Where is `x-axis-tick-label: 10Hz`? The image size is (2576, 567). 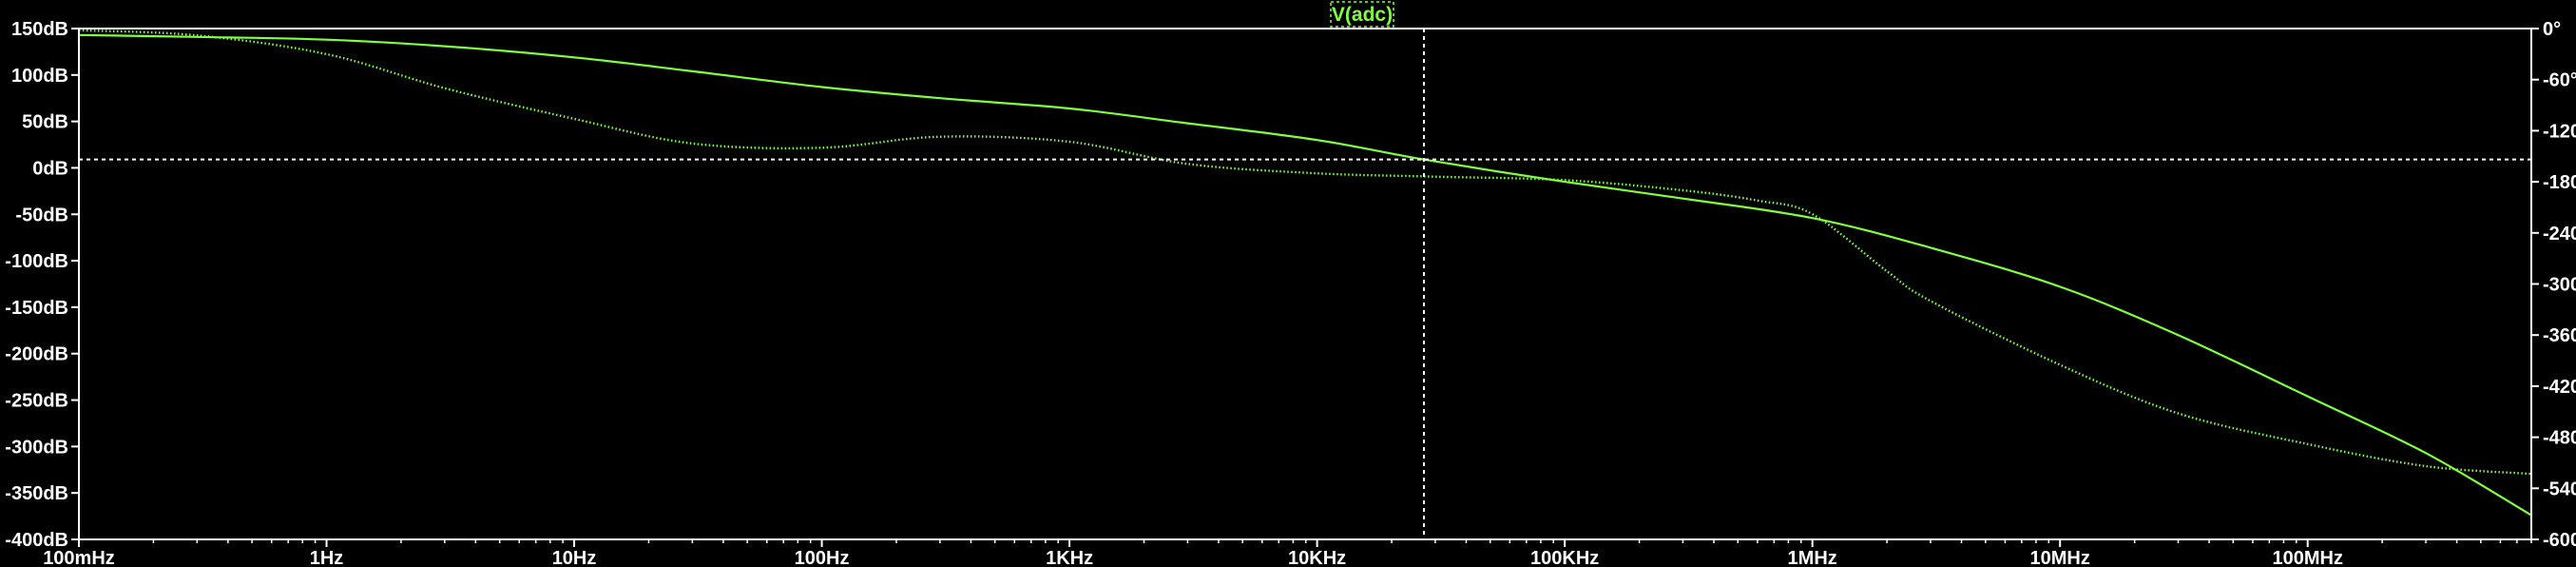 x-axis-tick-label: 10Hz is located at coordinates (574, 557).